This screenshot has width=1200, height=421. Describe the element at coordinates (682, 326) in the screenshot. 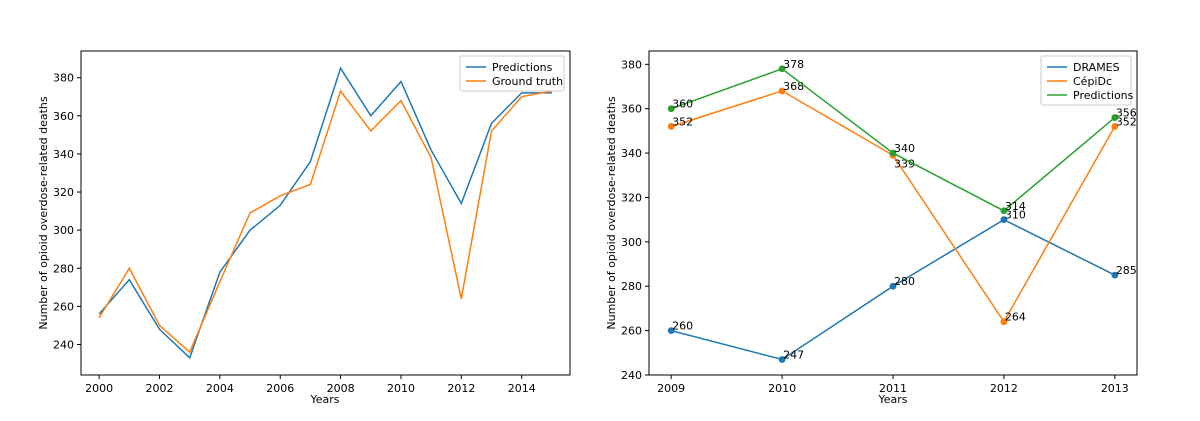

I see `right-data-label-drames: 260` at that location.